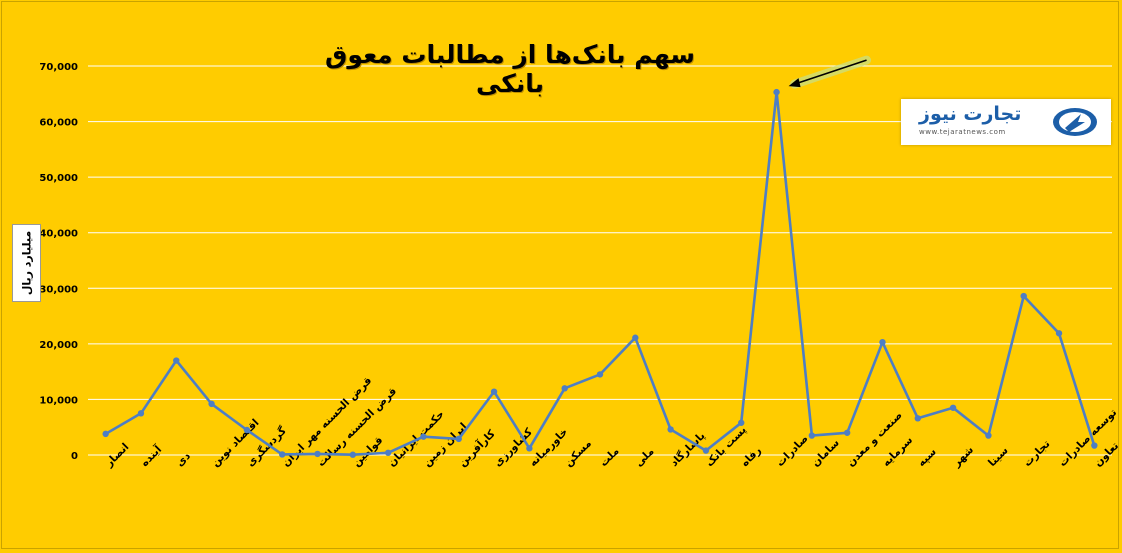 The image size is (1122, 553). I want to click on chart-title: سهم بانک‌ها از مطالبات معوق بانکی, so click(510, 69).